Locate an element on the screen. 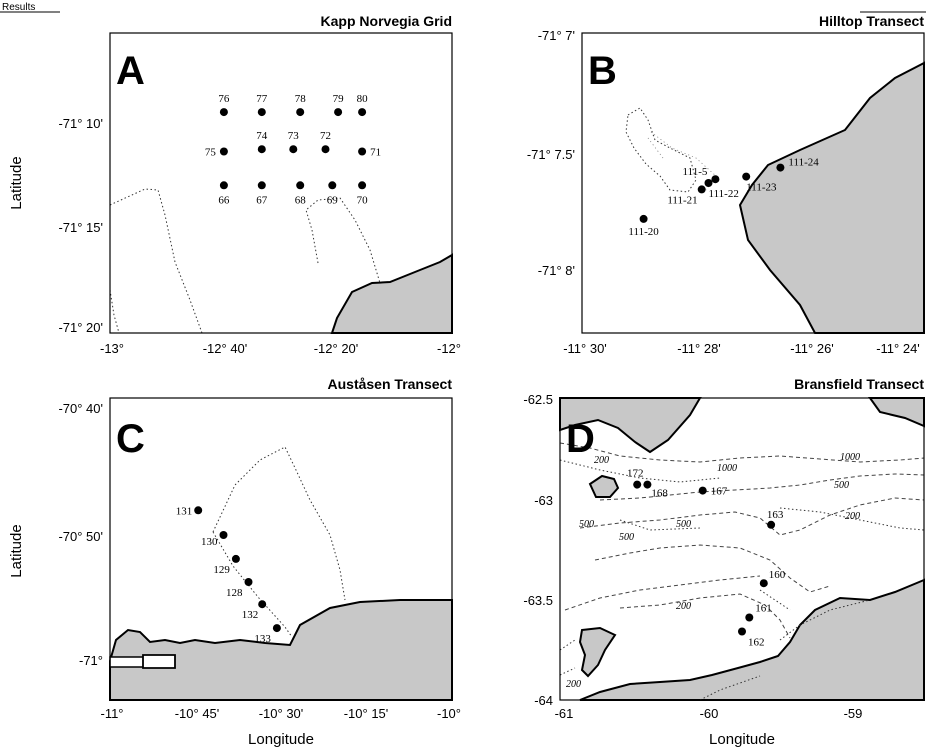 The image size is (926, 751). panel-b-xtick: -11° 24' is located at coordinates (898, 348).